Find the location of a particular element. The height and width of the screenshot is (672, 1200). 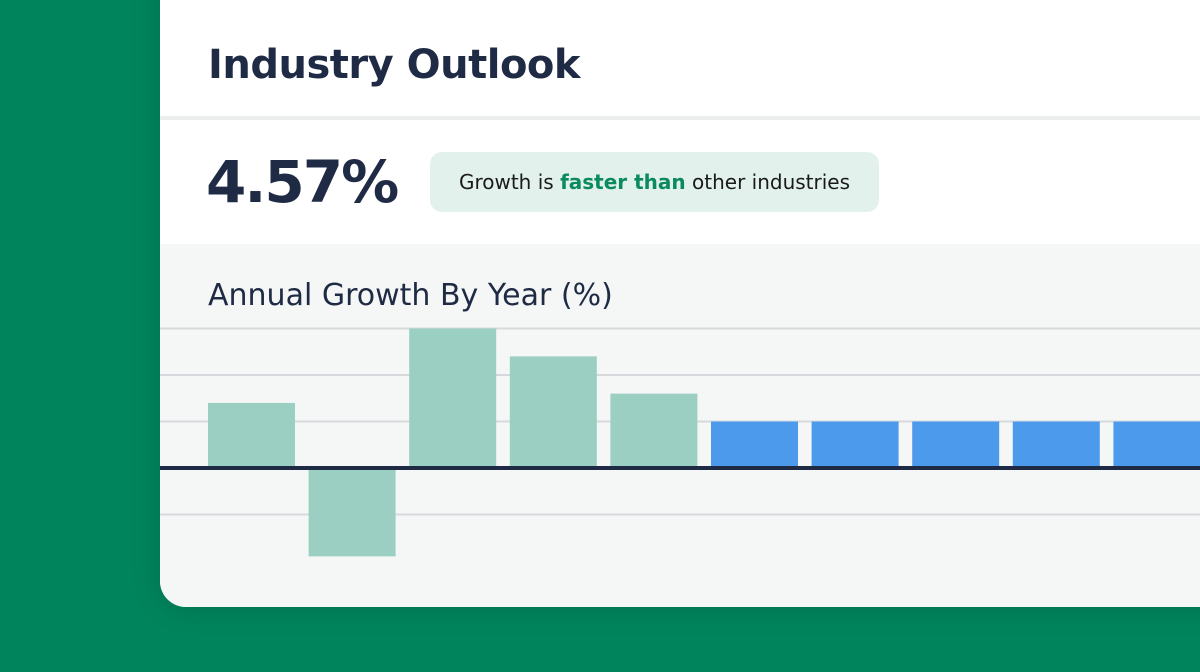

chart-title: Annual Growth By Year (%) is located at coordinates (410, 295).